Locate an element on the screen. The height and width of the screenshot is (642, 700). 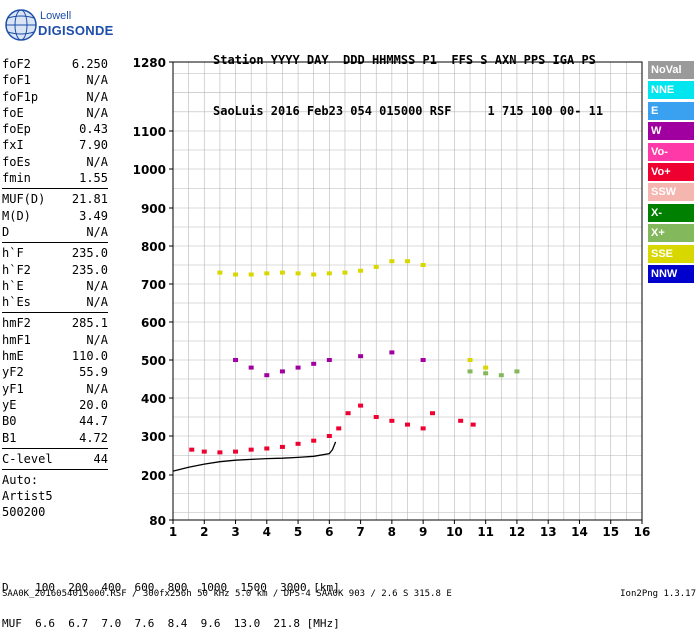
param-value: 6.250 is located at coordinates (89, 64).